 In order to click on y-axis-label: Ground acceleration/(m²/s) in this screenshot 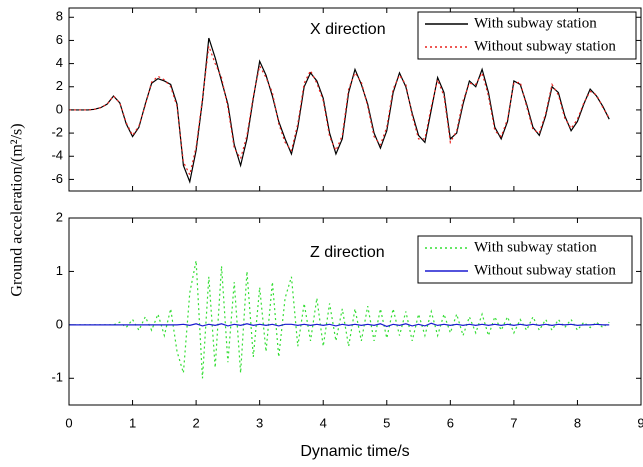, I will do `click(17, 209)`.